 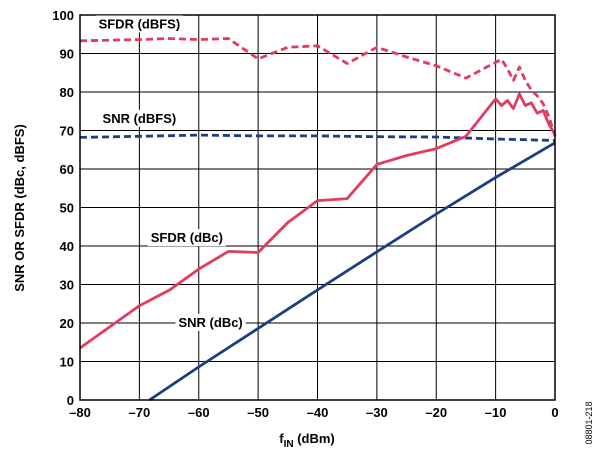 What do you see at coordinates (67, 131) in the screenshot?
I see `y-tick-label: 70` at bounding box center [67, 131].